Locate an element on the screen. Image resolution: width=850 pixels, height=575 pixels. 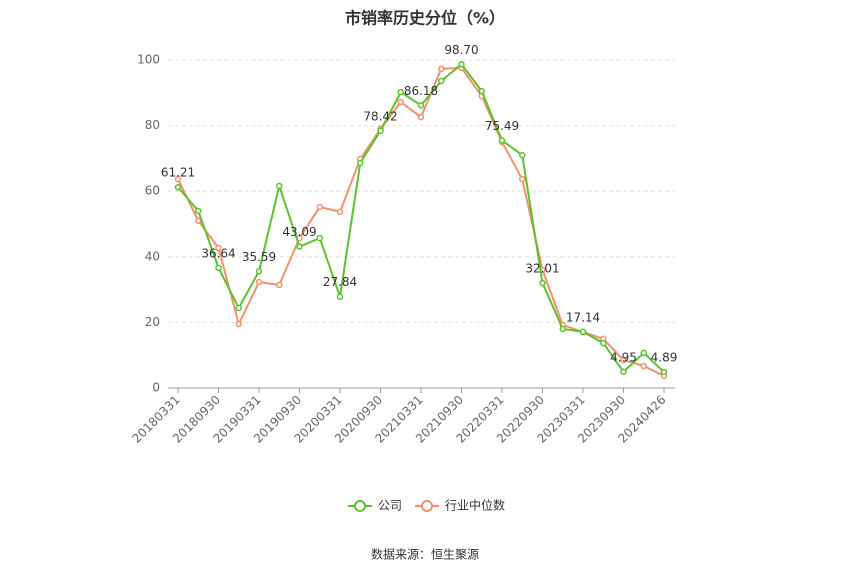
y-tick-label: 20 is located at coordinates (152, 322).